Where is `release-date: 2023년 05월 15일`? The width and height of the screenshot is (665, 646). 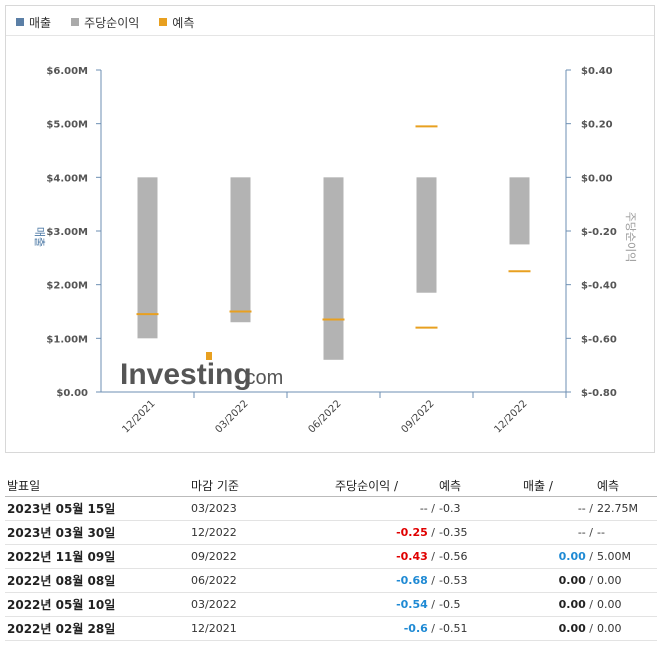
release-date: 2023년 05월 15일 is located at coordinates (61, 509).